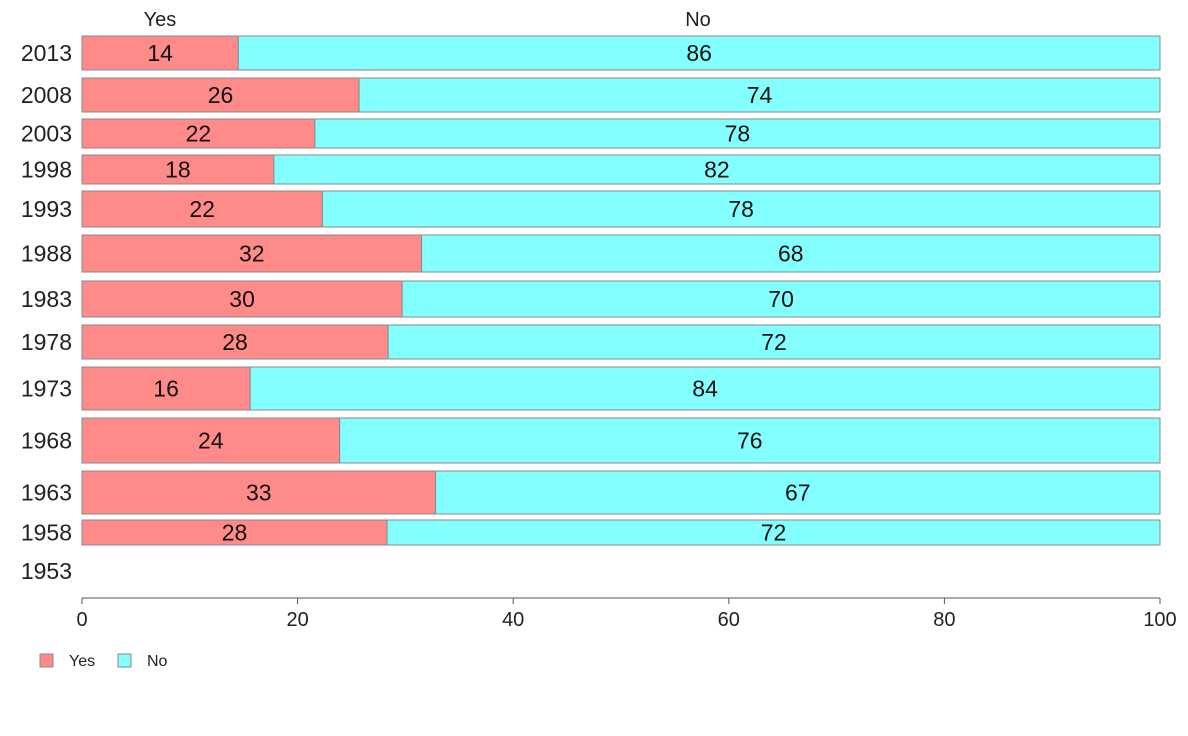 The image size is (1188, 736). I want to click on y-tick-label: 1973, so click(46, 389).